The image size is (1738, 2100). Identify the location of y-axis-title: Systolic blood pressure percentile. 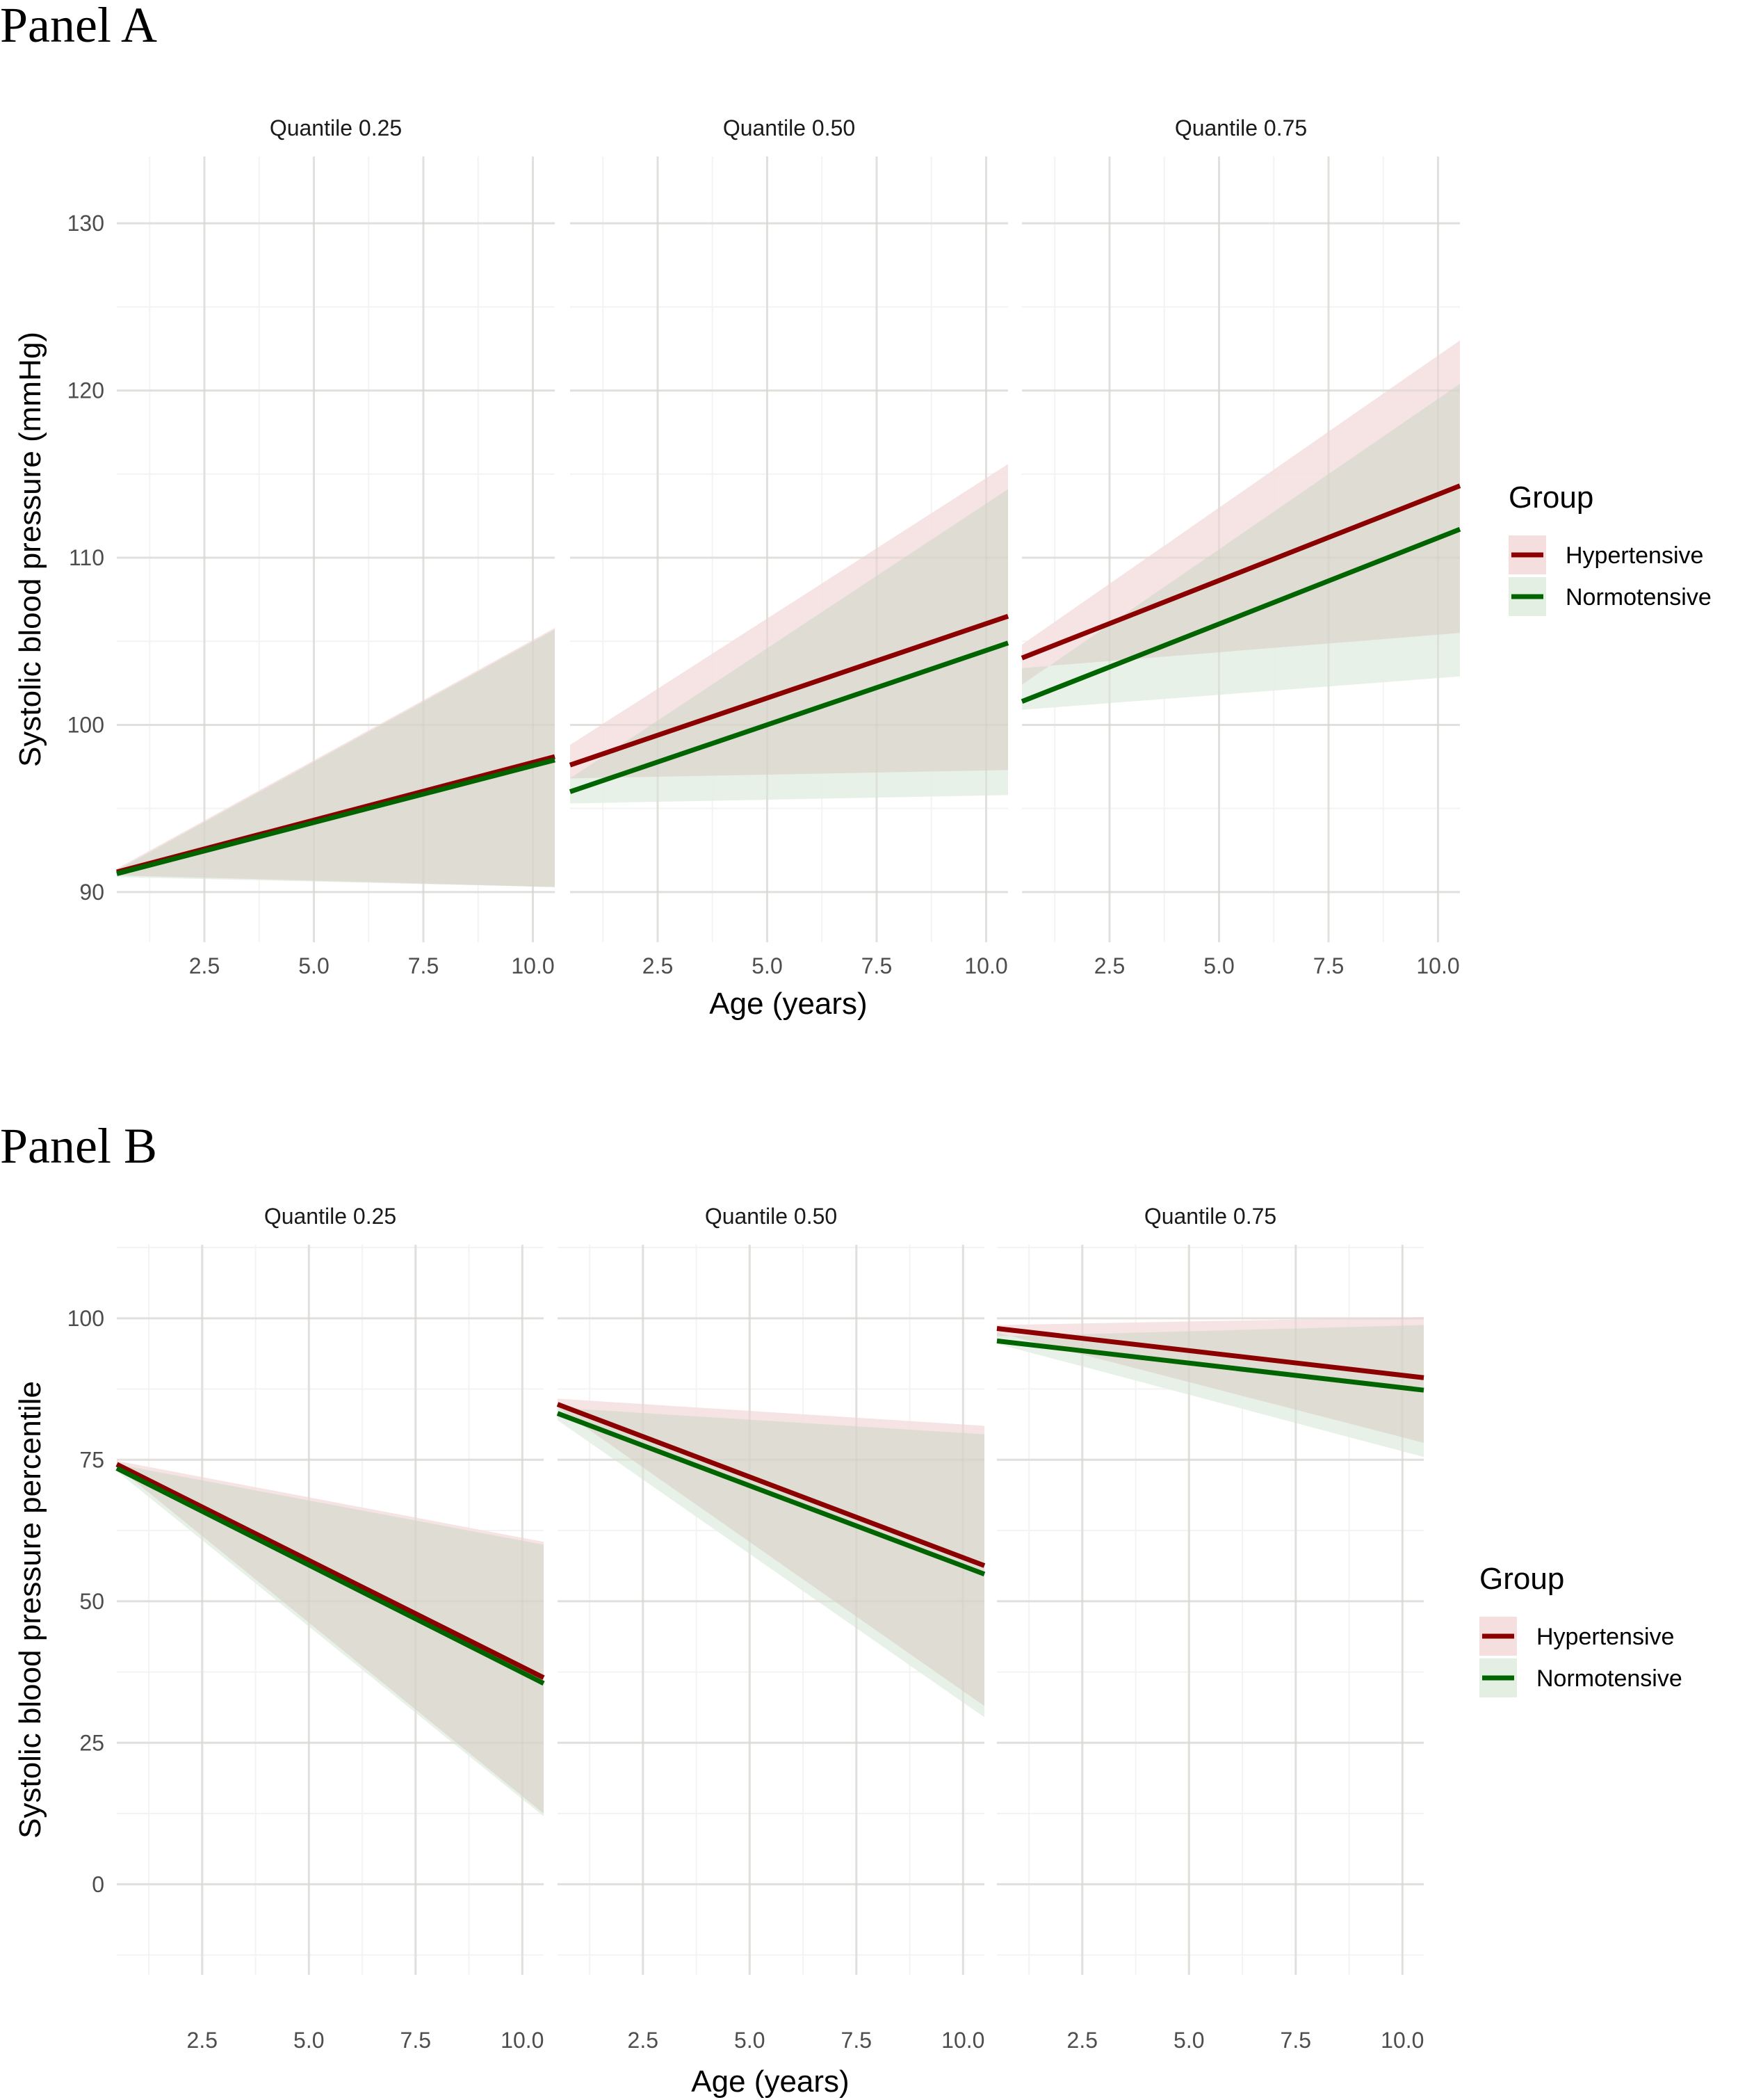
(30, 1610).